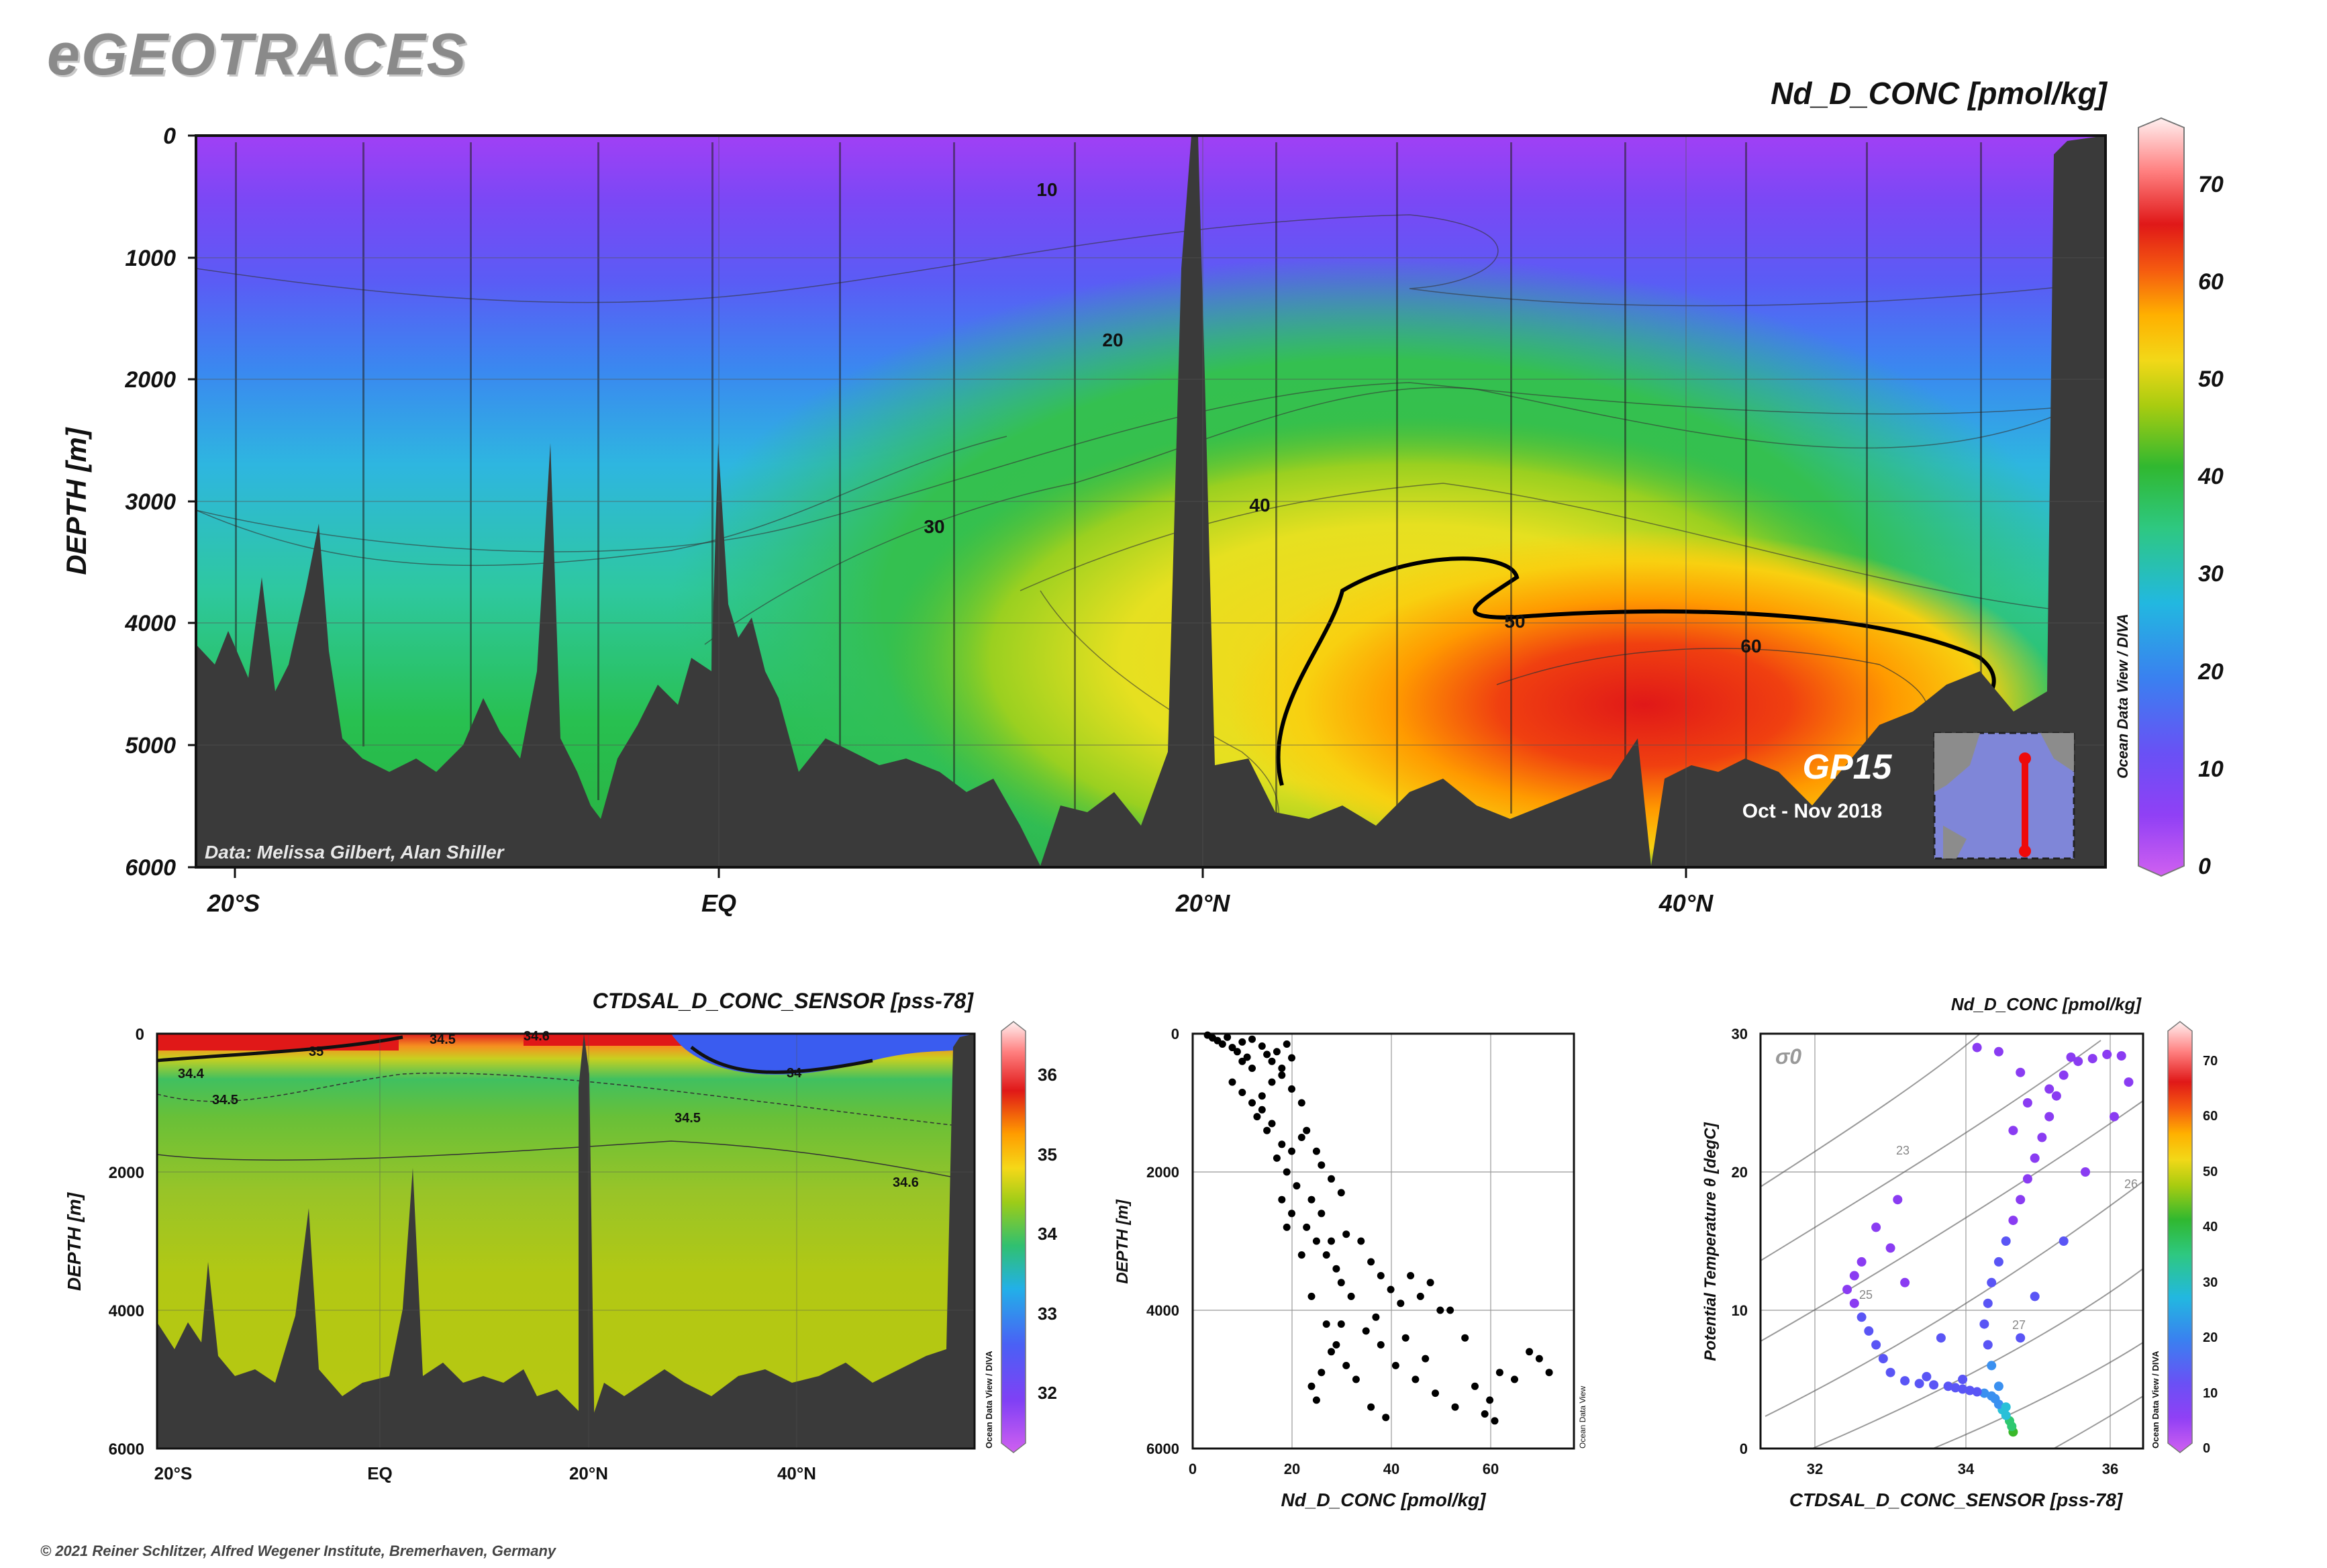 The height and width of the screenshot is (1568, 2327). Describe the element at coordinates (1740, 1310) in the screenshot. I see `ts-ytick: 10` at that location.